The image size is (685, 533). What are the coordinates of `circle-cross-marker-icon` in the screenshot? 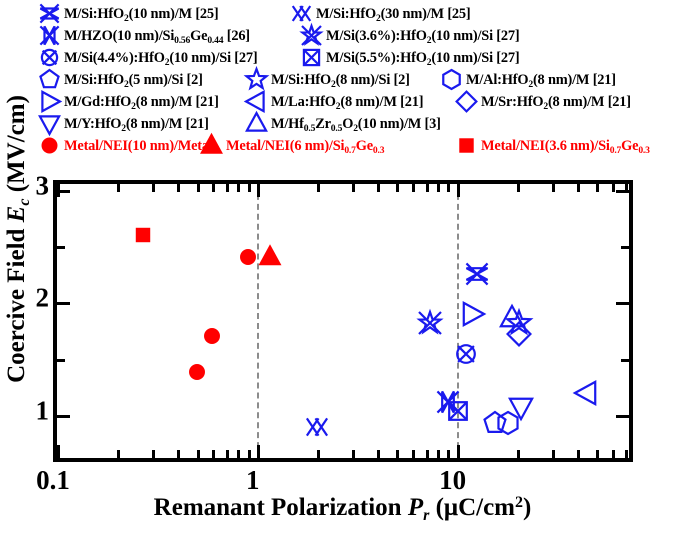 It's located at (51, 58).